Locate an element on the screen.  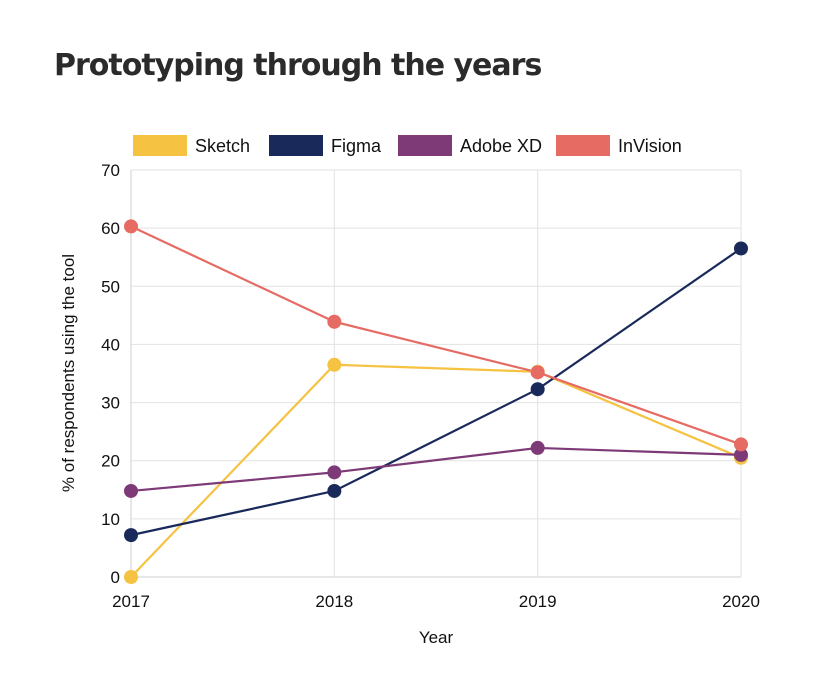
x-tick-label: 2017 is located at coordinates (131, 601).